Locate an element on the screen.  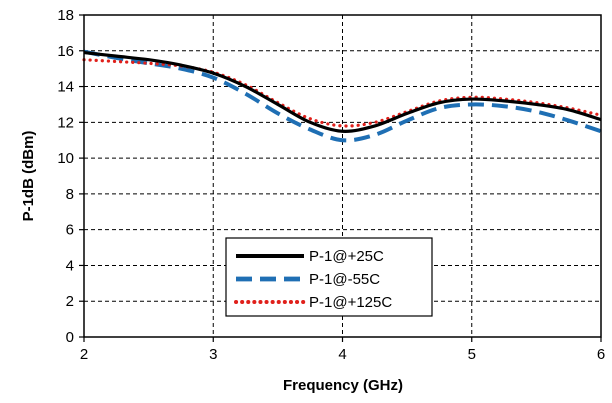
legend-label-1: P-1@+25C is located at coordinates (346, 256).